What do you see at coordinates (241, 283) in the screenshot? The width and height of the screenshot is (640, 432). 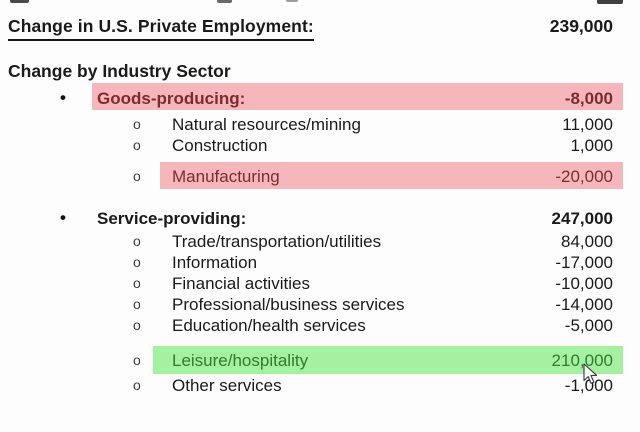 I see `row-label: Financial activities` at bounding box center [241, 283].